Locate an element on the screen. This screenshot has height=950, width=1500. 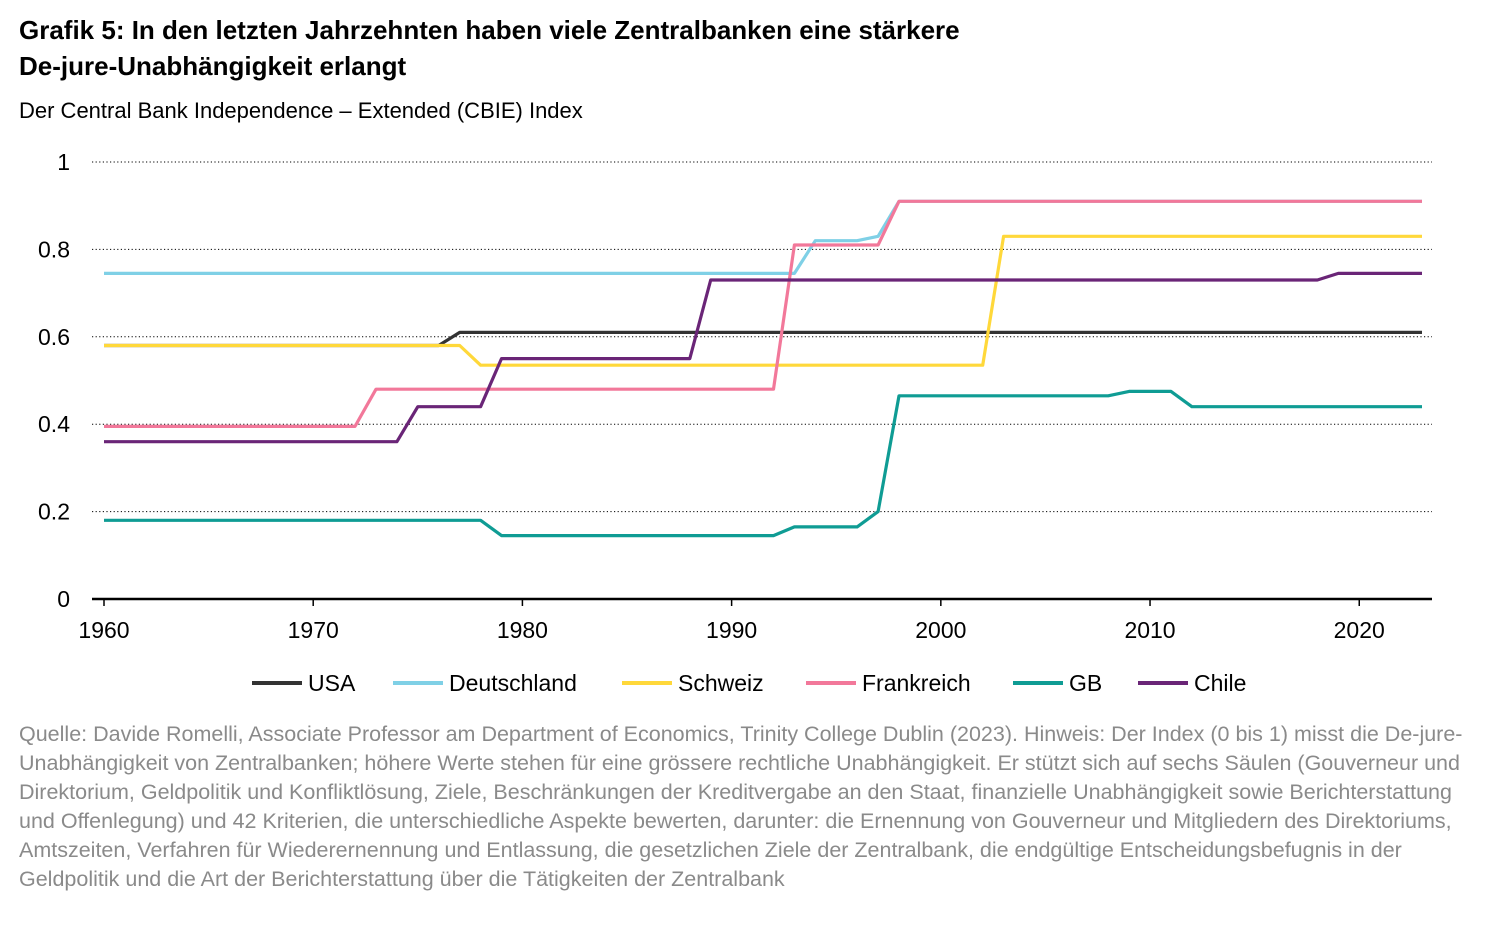
legend-label: USA is located at coordinates (332, 682).